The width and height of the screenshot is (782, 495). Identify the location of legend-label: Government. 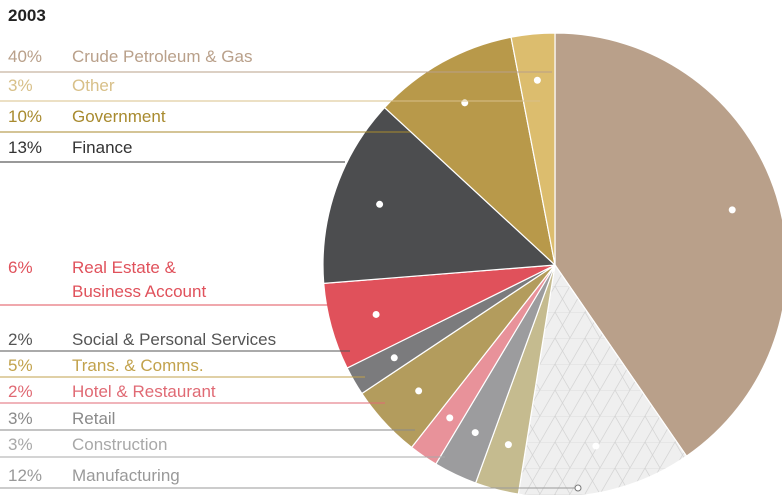
(119, 116).